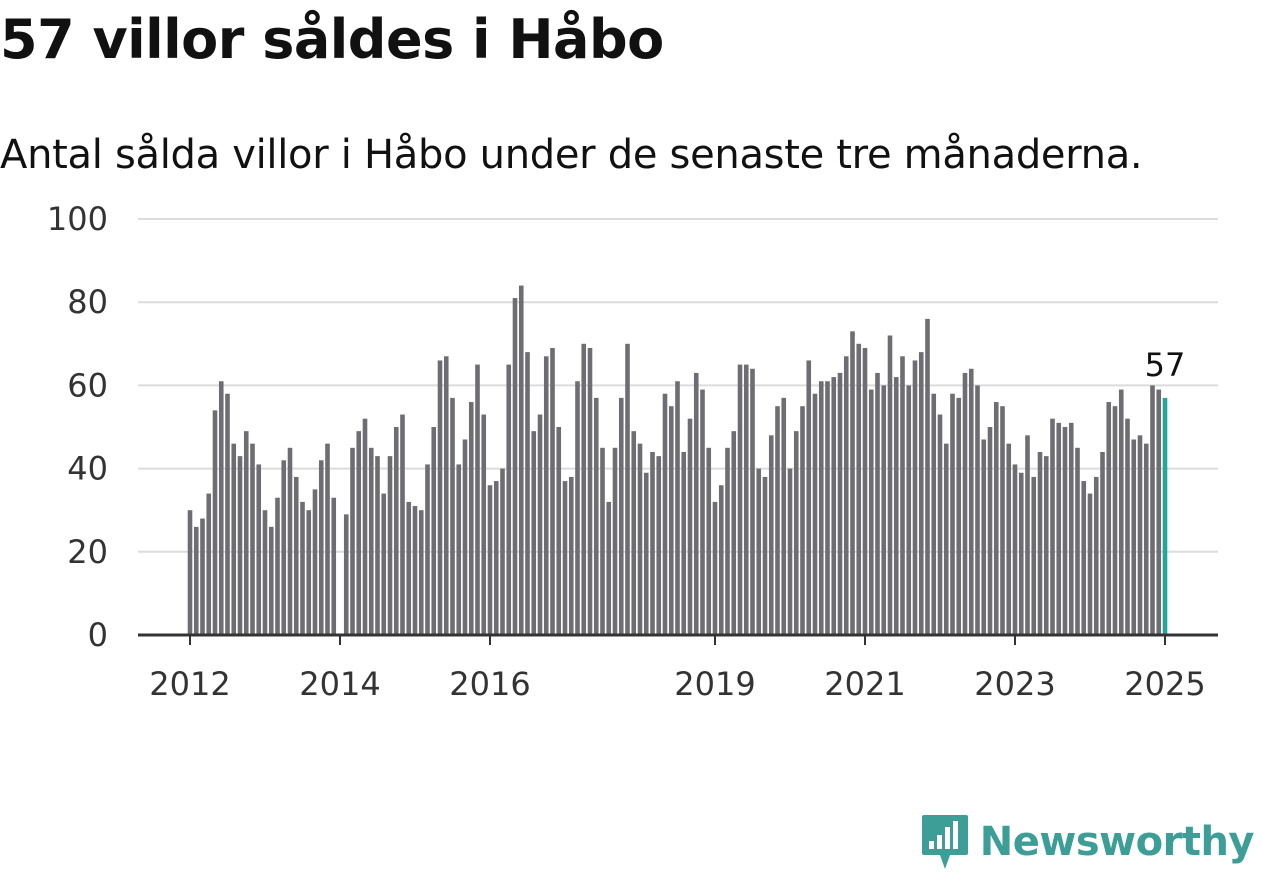 This screenshot has width=1262, height=879. What do you see at coordinates (1117, 842) in the screenshot?
I see `logo-text: Newsworthy` at bounding box center [1117, 842].